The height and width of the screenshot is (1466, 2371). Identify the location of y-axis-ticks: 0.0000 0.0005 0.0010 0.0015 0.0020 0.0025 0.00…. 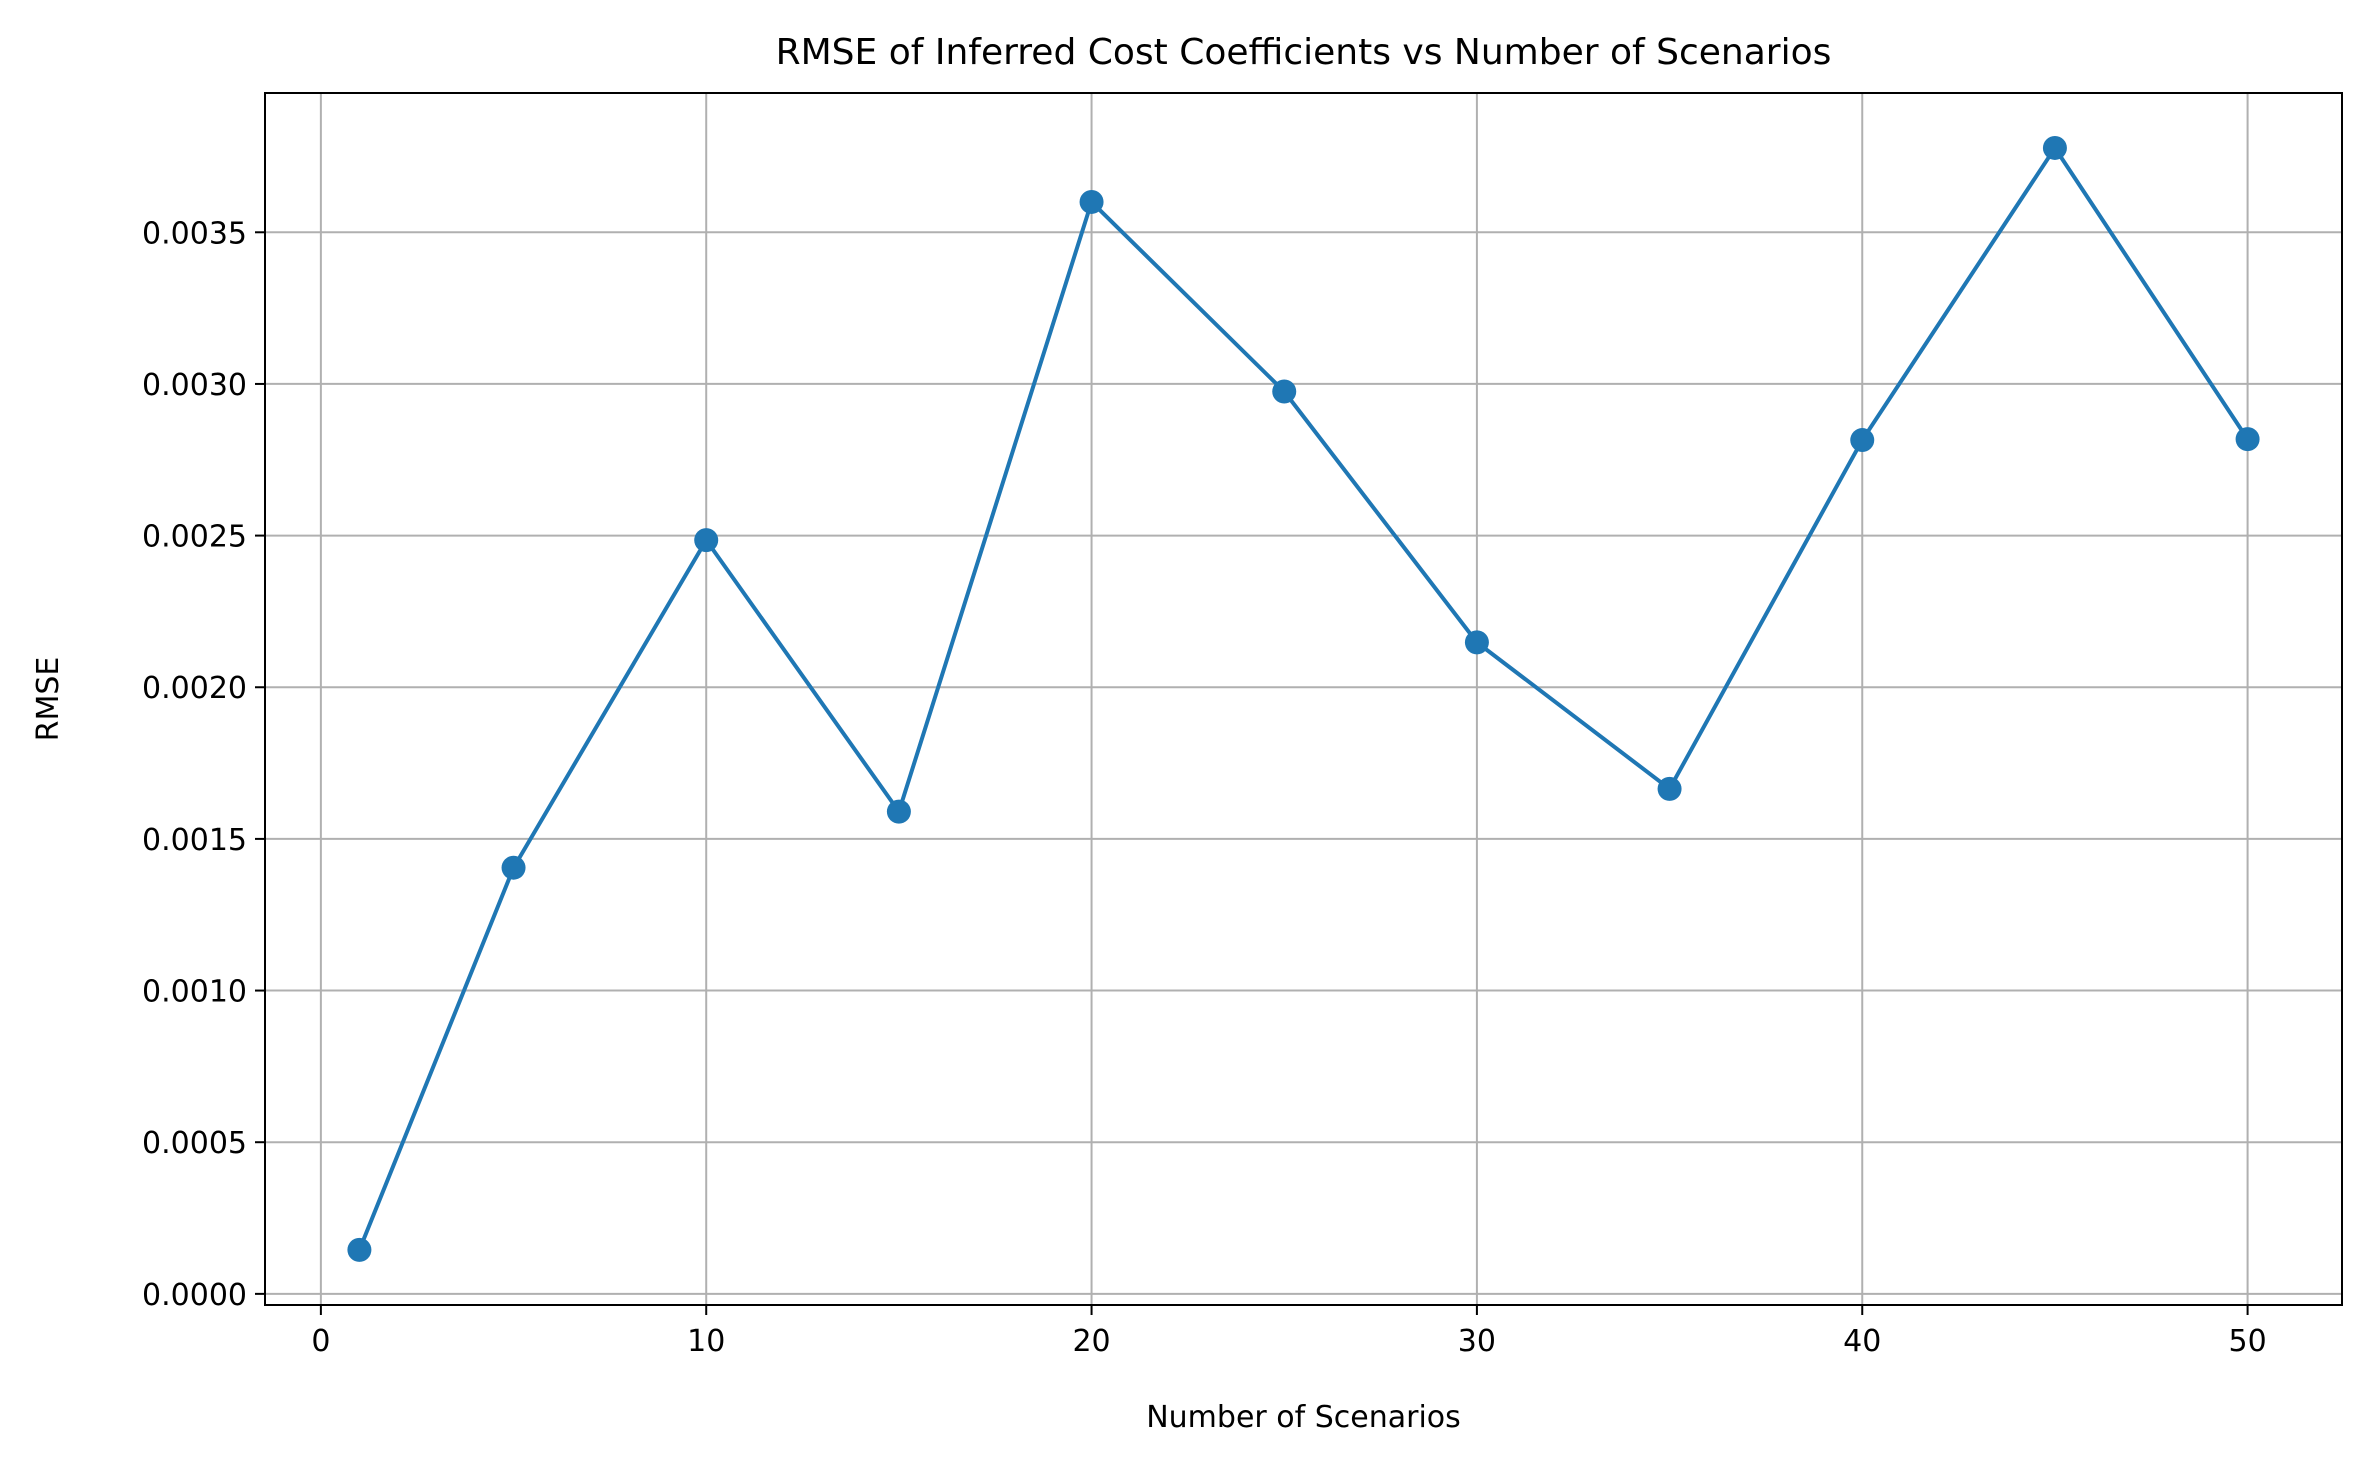
(203, 764).